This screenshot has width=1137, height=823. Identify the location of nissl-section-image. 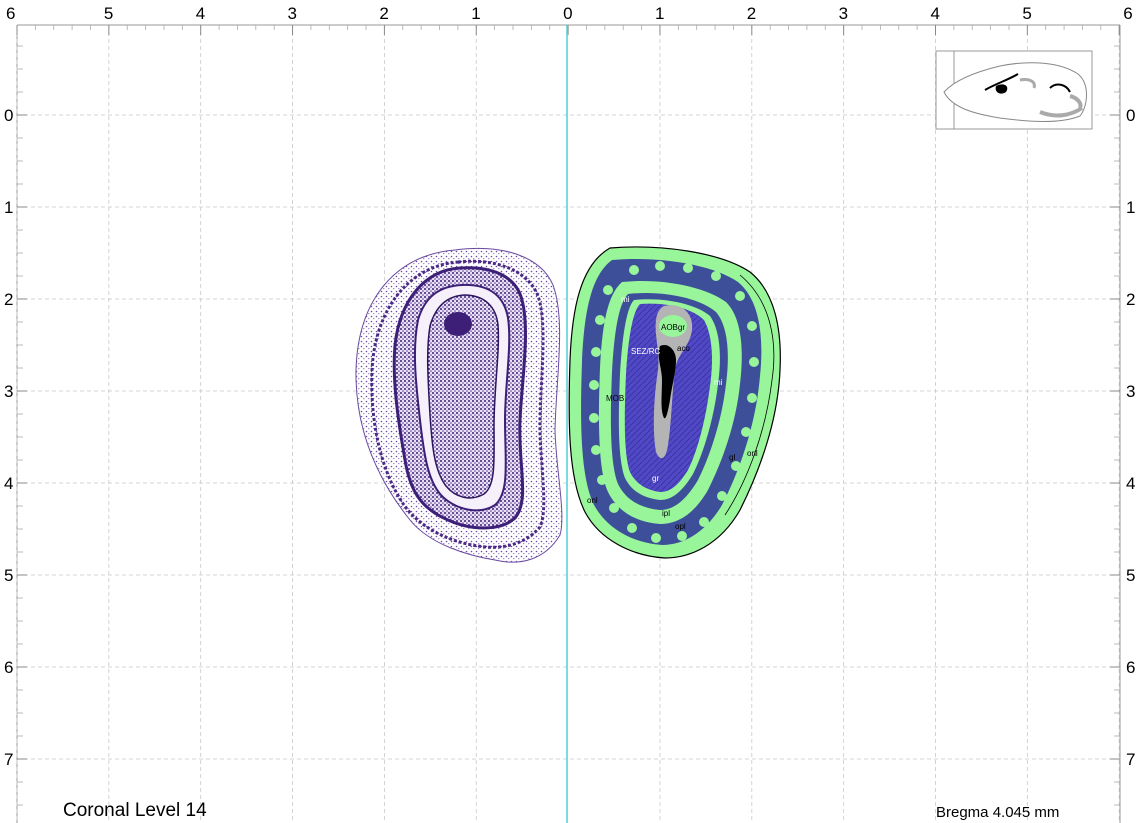
(459, 405).